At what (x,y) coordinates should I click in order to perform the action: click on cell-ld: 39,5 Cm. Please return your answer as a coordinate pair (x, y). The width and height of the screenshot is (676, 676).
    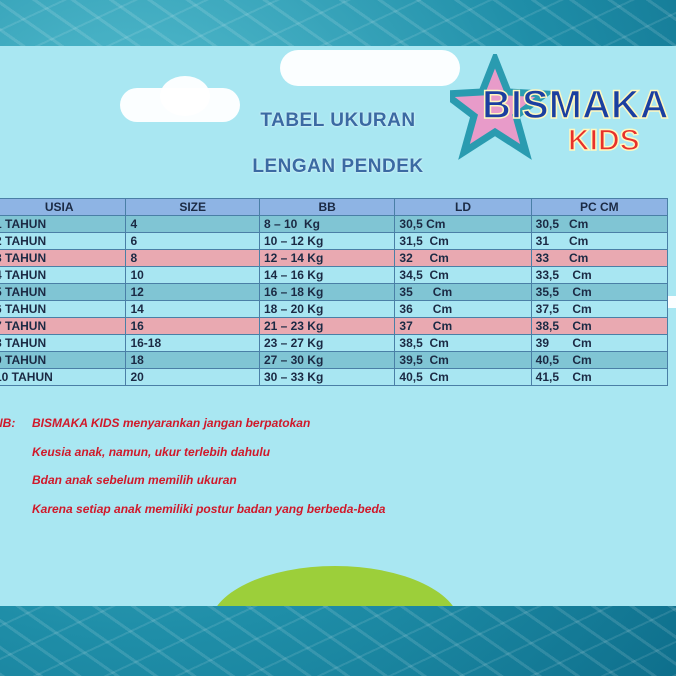
    Looking at the image, I should click on (463, 360).